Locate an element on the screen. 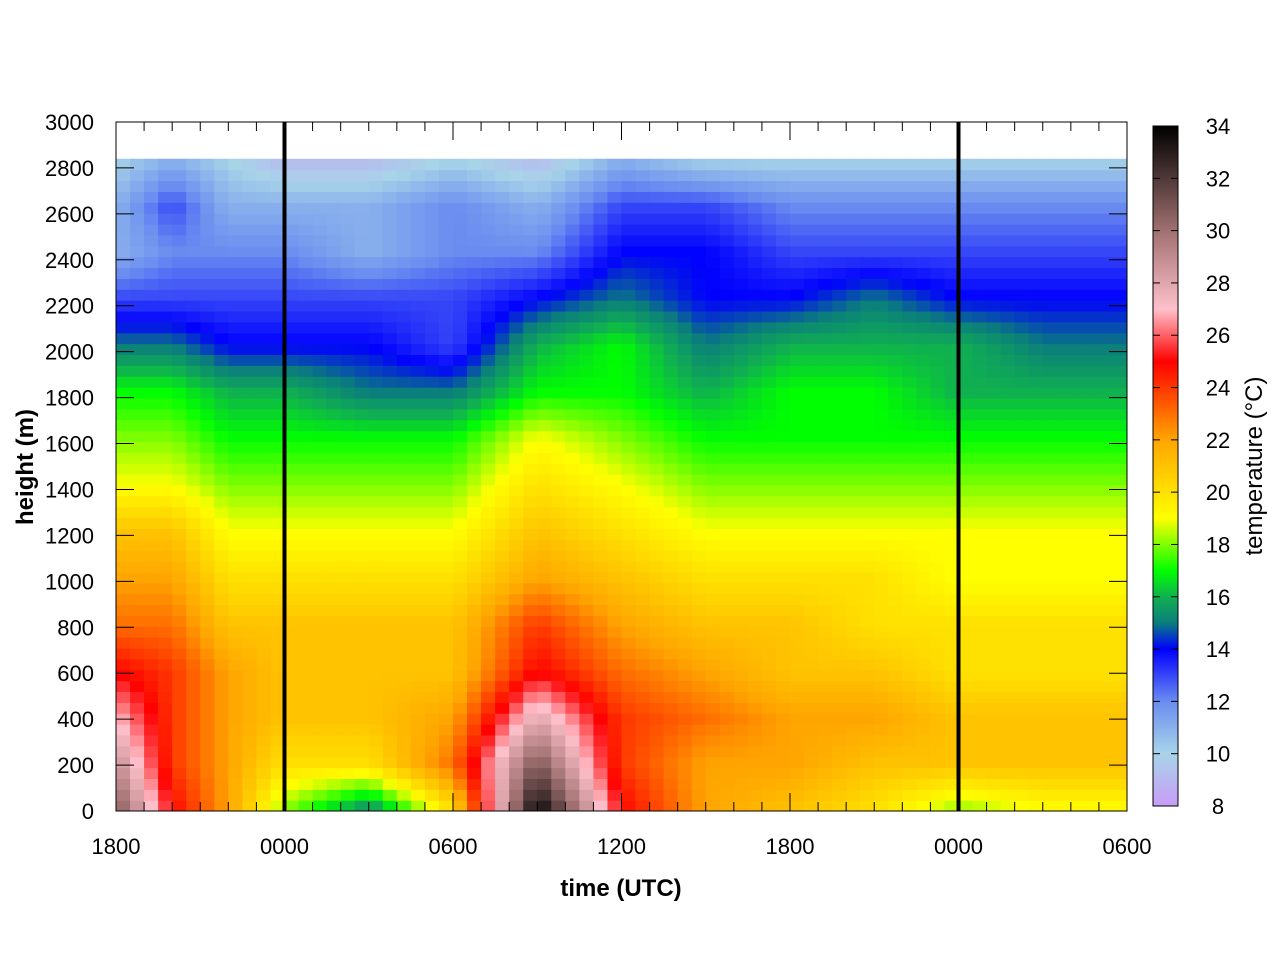  colorbar-tick-label: 8 is located at coordinates (1218, 806).